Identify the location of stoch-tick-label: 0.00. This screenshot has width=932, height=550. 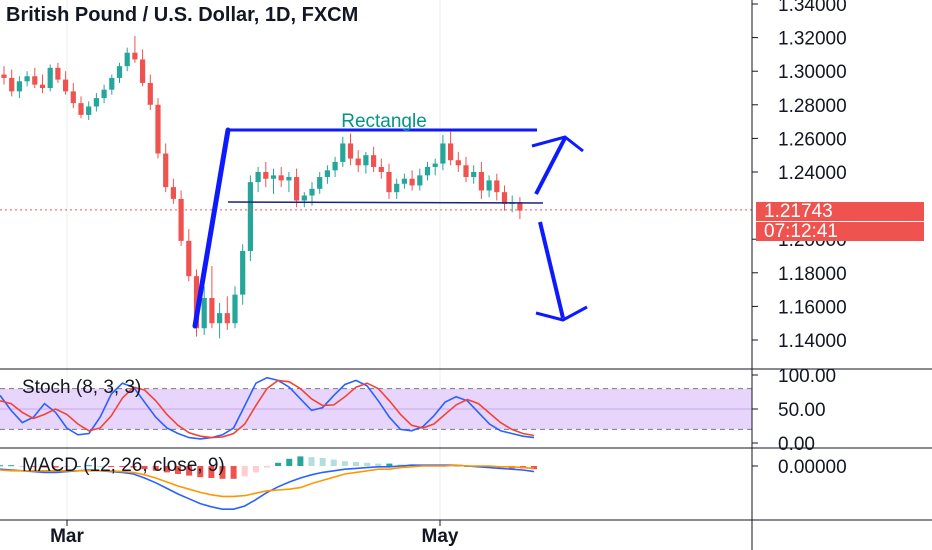
(796, 444).